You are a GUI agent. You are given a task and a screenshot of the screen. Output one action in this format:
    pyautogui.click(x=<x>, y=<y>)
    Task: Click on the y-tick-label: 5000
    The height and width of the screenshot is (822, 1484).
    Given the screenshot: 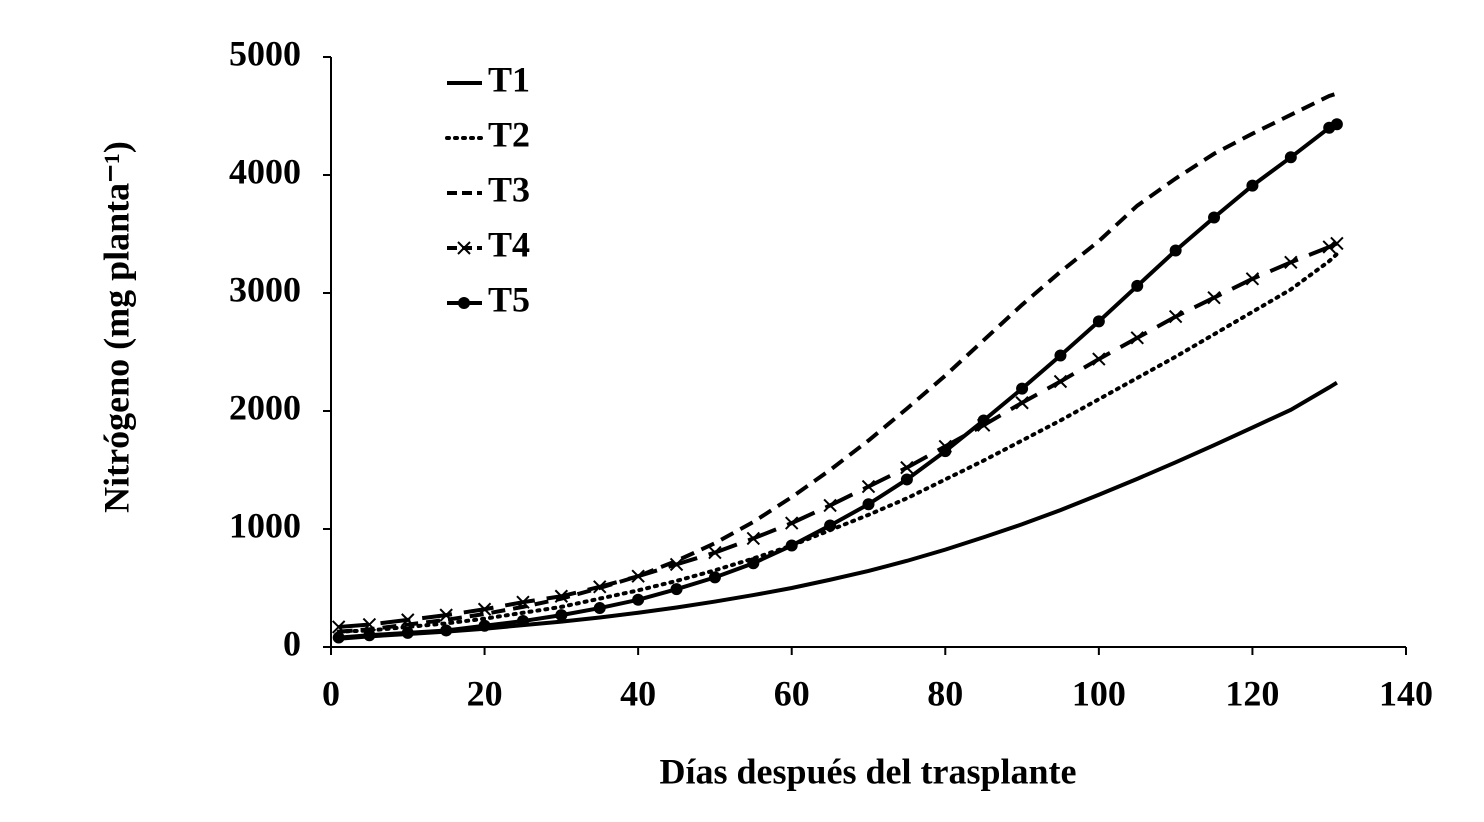 What is the action you would take?
    pyautogui.click(x=265, y=53)
    